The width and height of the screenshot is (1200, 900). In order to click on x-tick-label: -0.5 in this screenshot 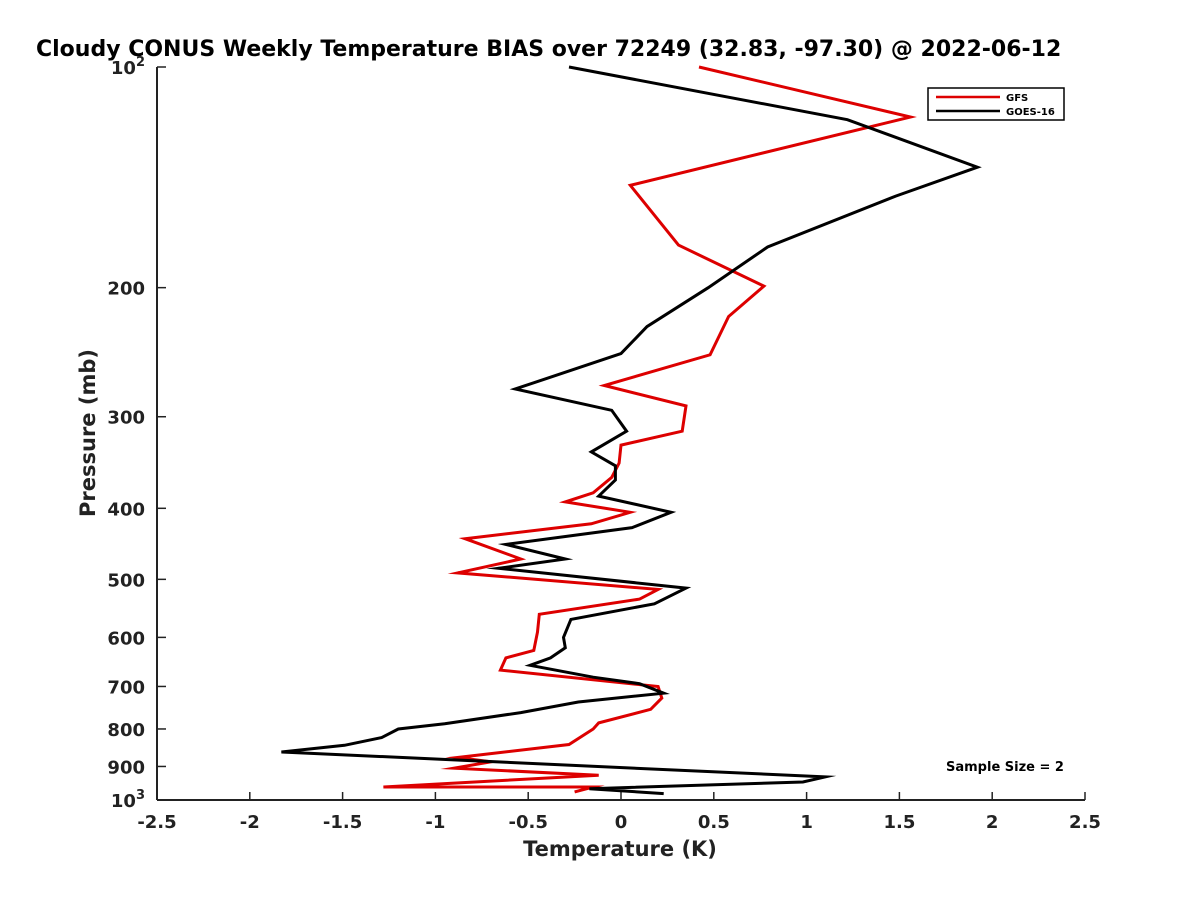, I will do `click(528, 822)`.